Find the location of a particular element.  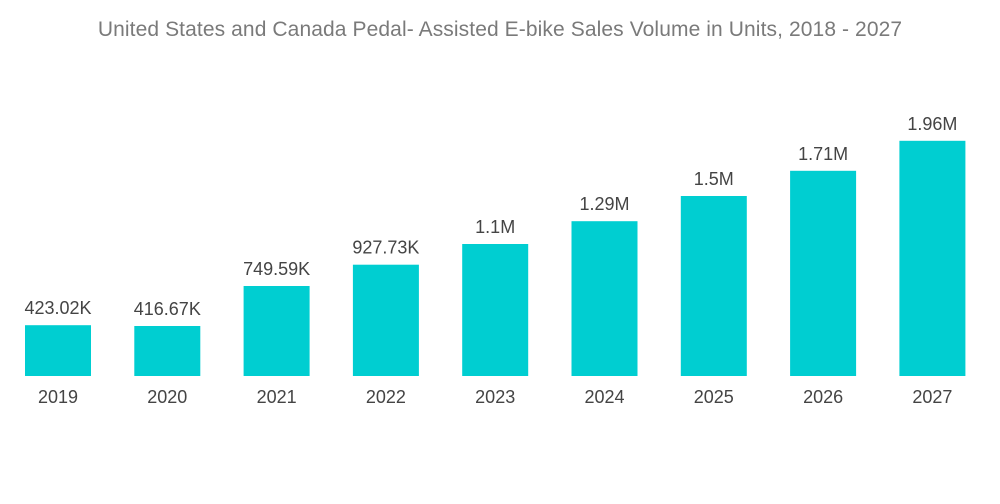

x-tick-label-2025: 2025 is located at coordinates (714, 397).